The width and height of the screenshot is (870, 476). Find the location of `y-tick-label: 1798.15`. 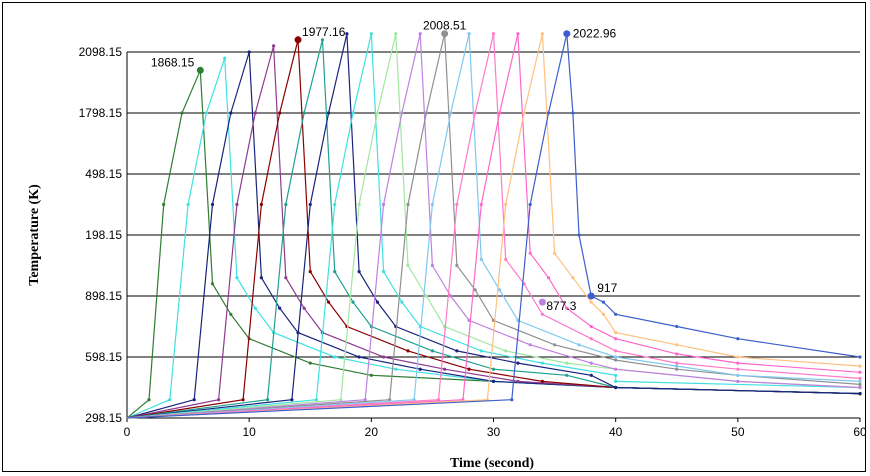

y-tick-label: 1798.15 is located at coordinates (101, 113).